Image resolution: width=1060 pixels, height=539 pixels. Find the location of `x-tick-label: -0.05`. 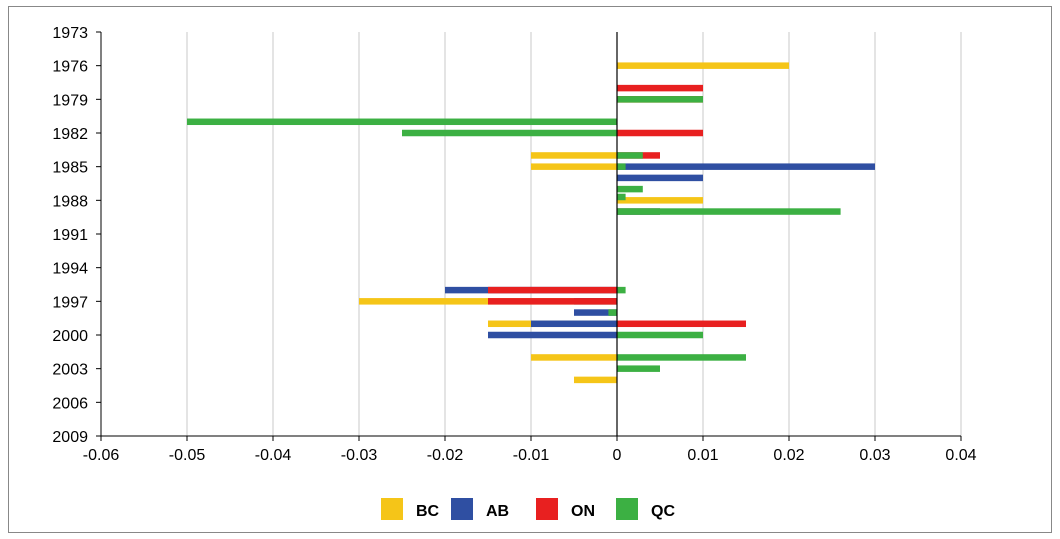

x-tick-label: -0.05 is located at coordinates (187, 455).